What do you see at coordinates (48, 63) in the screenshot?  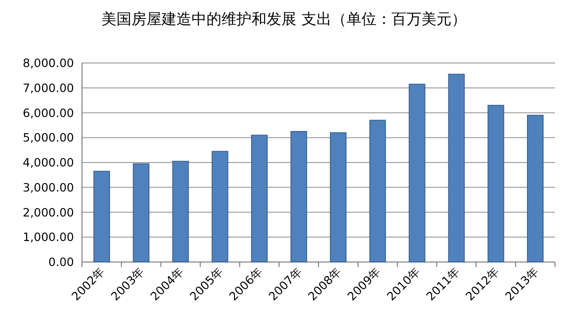 I see `y-tick-label: 8,000.00` at bounding box center [48, 63].